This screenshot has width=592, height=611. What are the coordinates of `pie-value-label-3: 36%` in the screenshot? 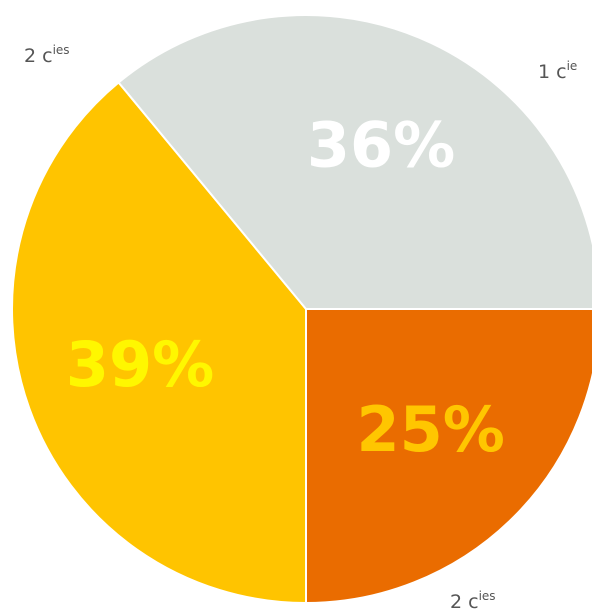 It's located at (381, 144).